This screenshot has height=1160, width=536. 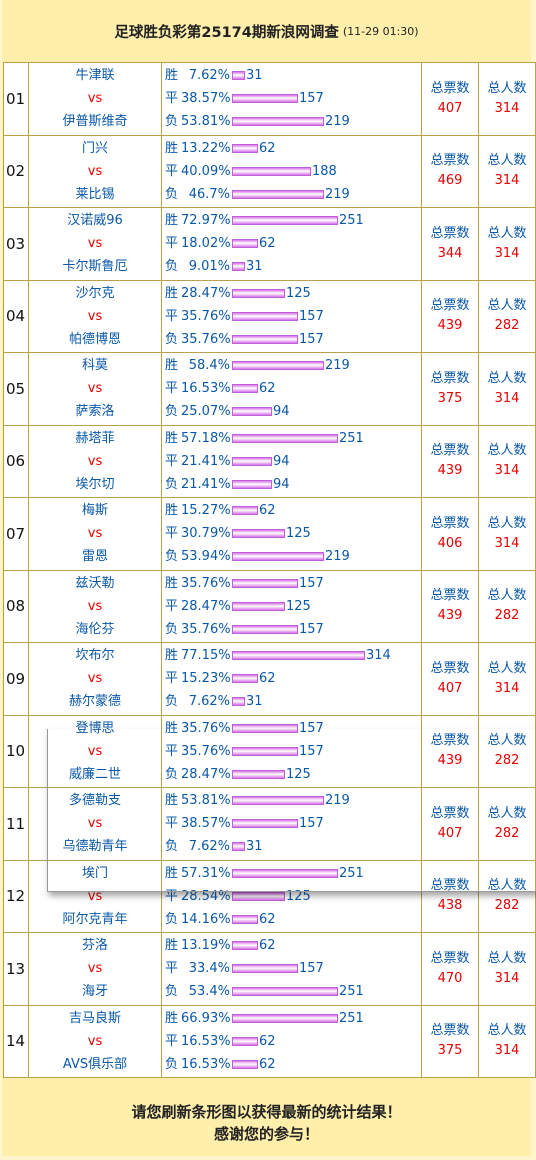 What do you see at coordinates (94, 148) in the screenshot?
I see `home-team: 门兴` at bounding box center [94, 148].